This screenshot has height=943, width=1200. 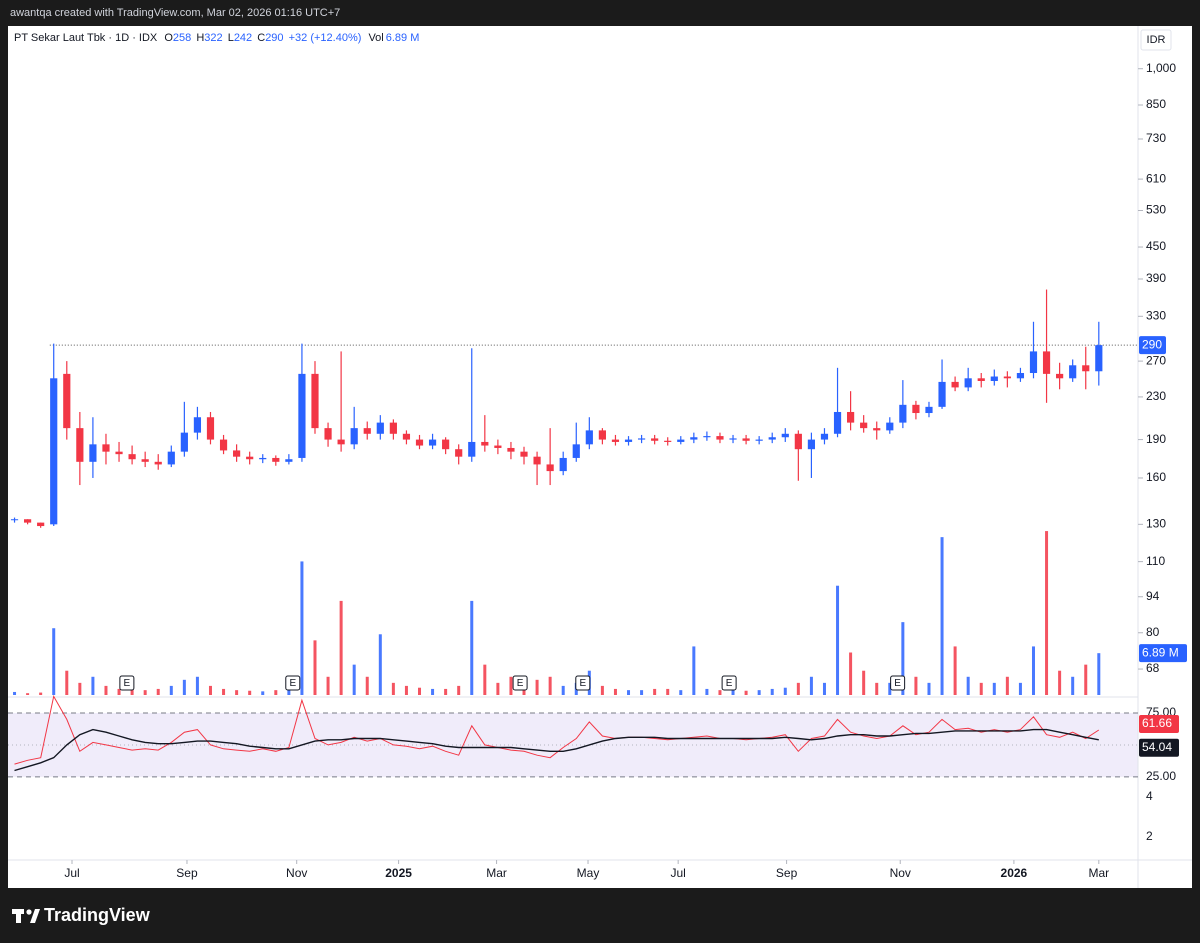 What do you see at coordinates (1156, 178) in the screenshot?
I see `y-tick-label: 610` at bounding box center [1156, 178].